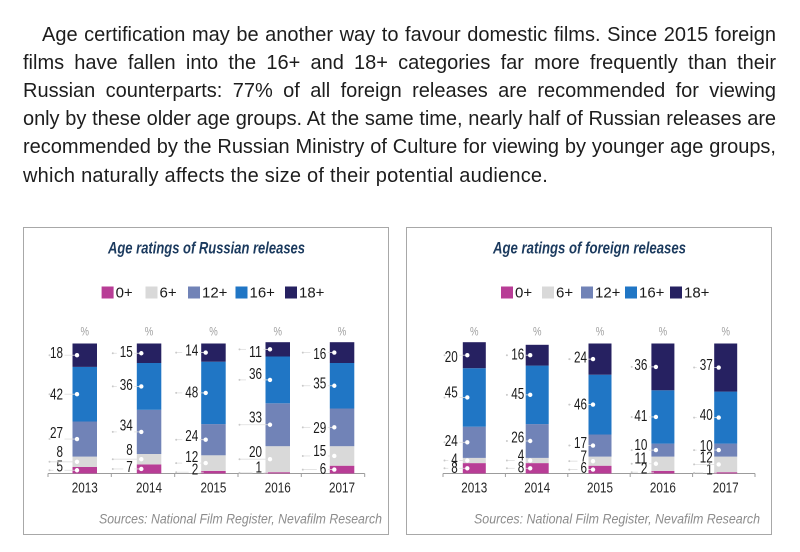  I want to click on svg-text: 5, so click(60, 467).